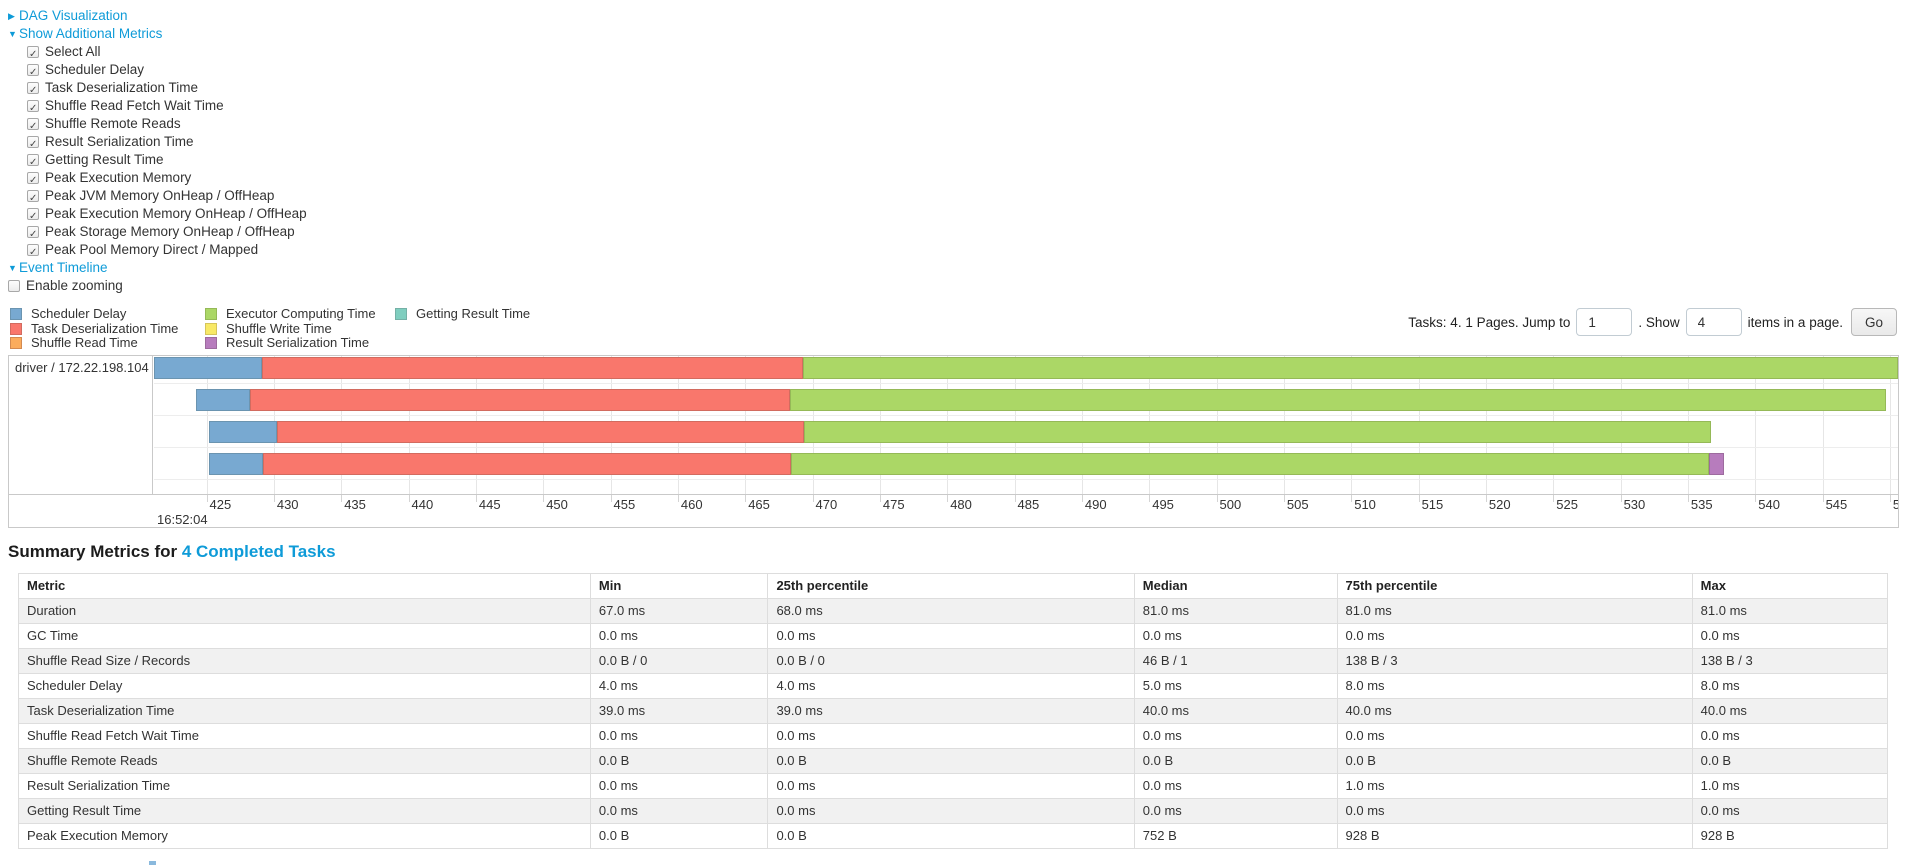 This screenshot has width=1907, height=865. Describe the element at coordinates (422, 504) in the screenshot. I see `axis-tick-label: 440` at that location.